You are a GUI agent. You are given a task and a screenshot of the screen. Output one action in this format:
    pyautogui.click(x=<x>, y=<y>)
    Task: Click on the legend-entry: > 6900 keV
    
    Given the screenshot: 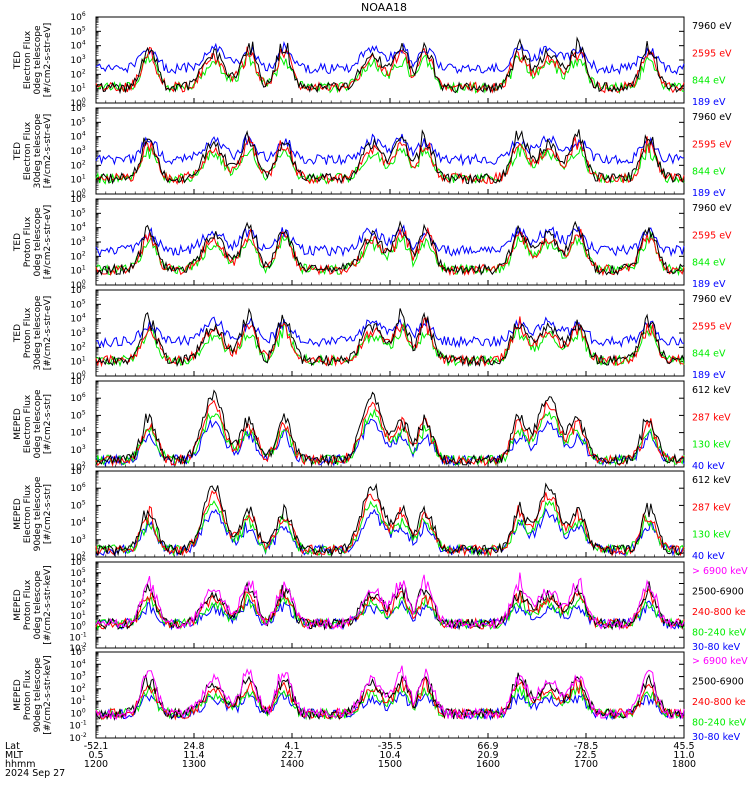 What is the action you would take?
    pyautogui.click(x=720, y=661)
    